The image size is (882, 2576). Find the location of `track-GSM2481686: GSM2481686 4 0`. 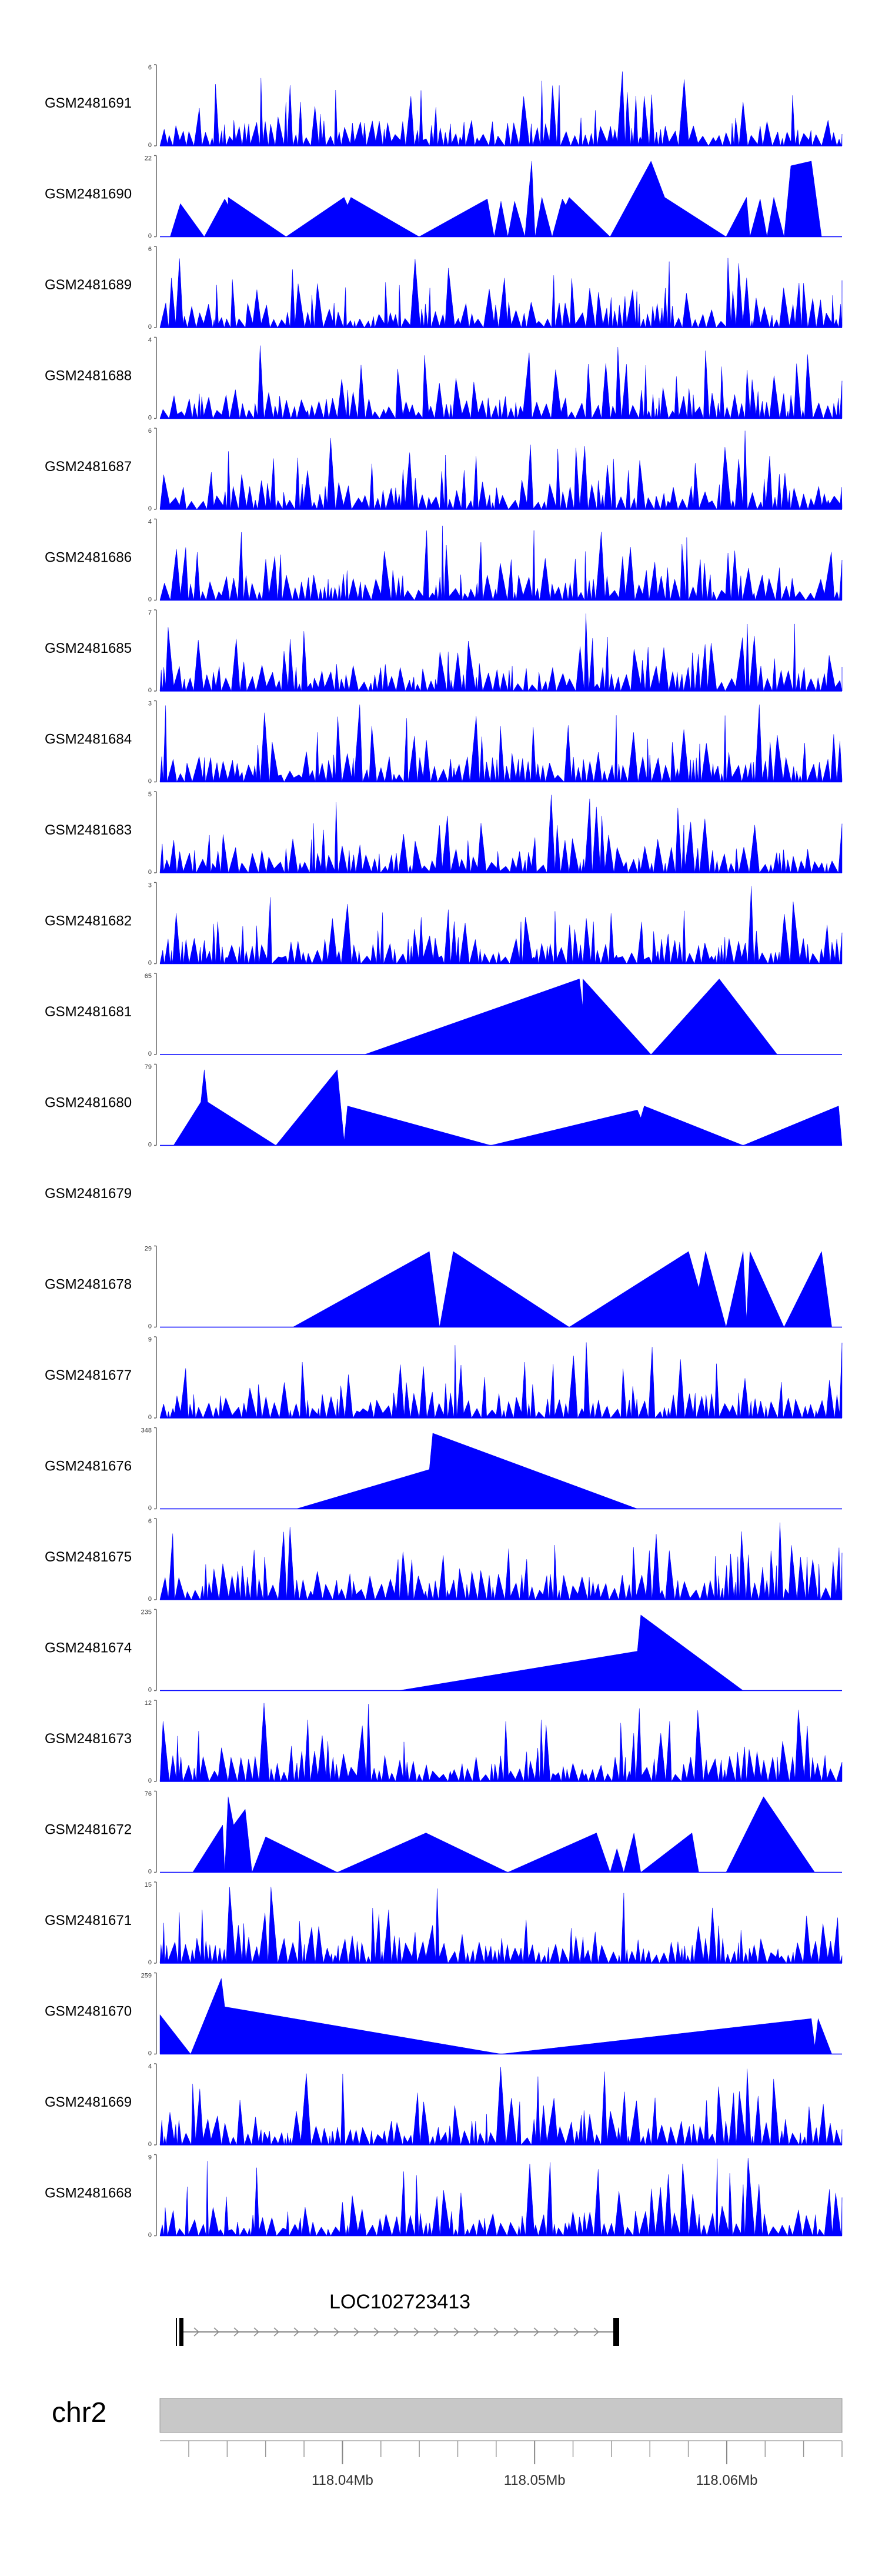

track-GSM2481686: GSM2481686 4 0 is located at coordinates (444, 561).